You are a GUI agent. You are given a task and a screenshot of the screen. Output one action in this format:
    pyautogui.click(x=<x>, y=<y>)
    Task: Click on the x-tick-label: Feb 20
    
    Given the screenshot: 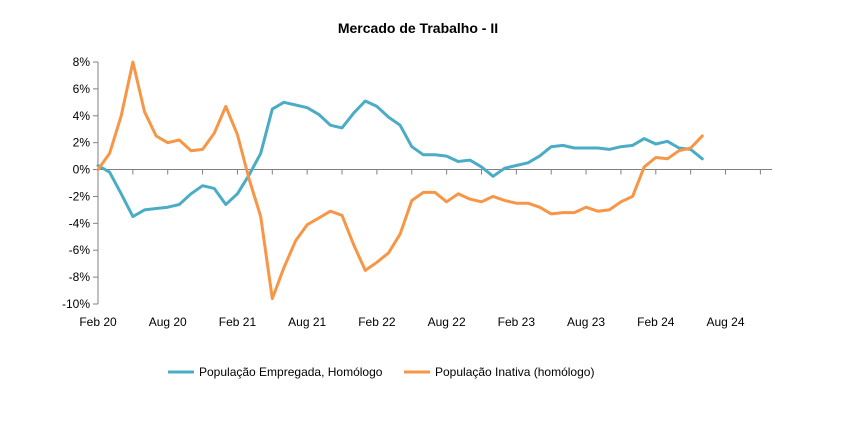 What is the action you would take?
    pyautogui.click(x=98, y=322)
    